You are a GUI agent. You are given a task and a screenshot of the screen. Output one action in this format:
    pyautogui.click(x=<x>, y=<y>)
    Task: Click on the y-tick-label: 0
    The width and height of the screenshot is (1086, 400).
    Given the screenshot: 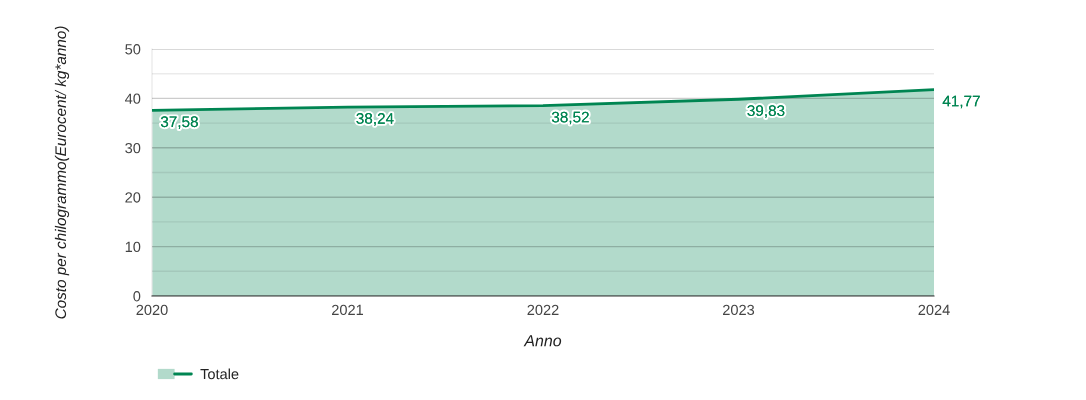 What is the action you would take?
    pyautogui.click(x=137, y=296)
    